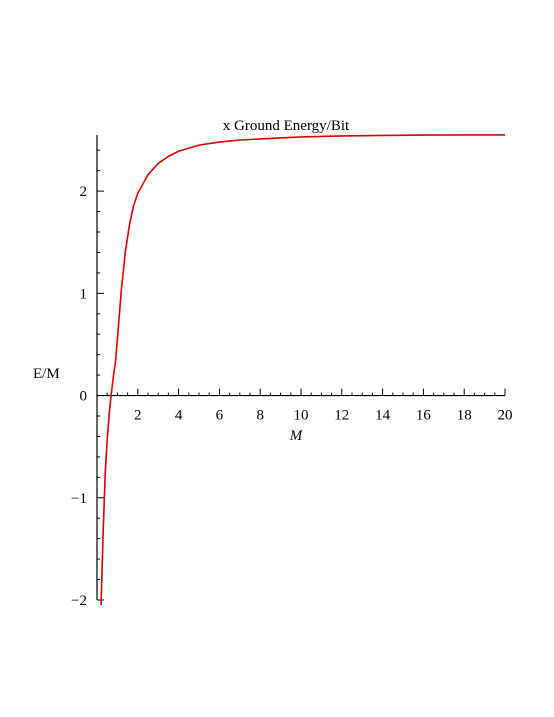 This screenshot has height=717, width=554. What do you see at coordinates (79, 499) in the screenshot?
I see `y-tick-label: −1` at bounding box center [79, 499].